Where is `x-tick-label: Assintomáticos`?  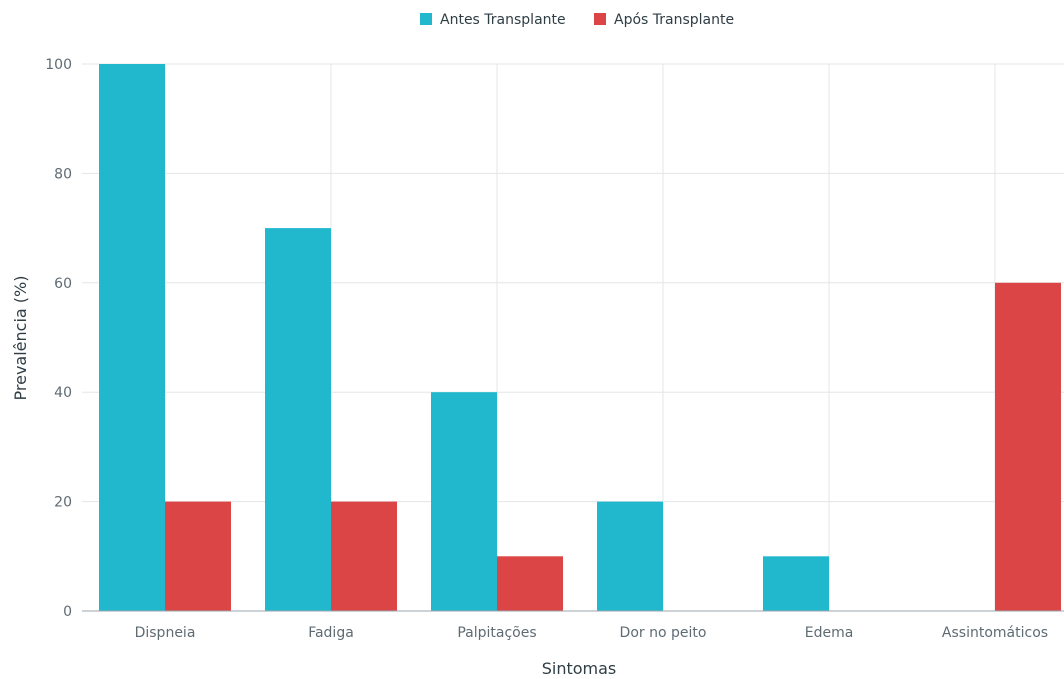
x-tick-label: Assintomáticos is located at coordinates (995, 633).